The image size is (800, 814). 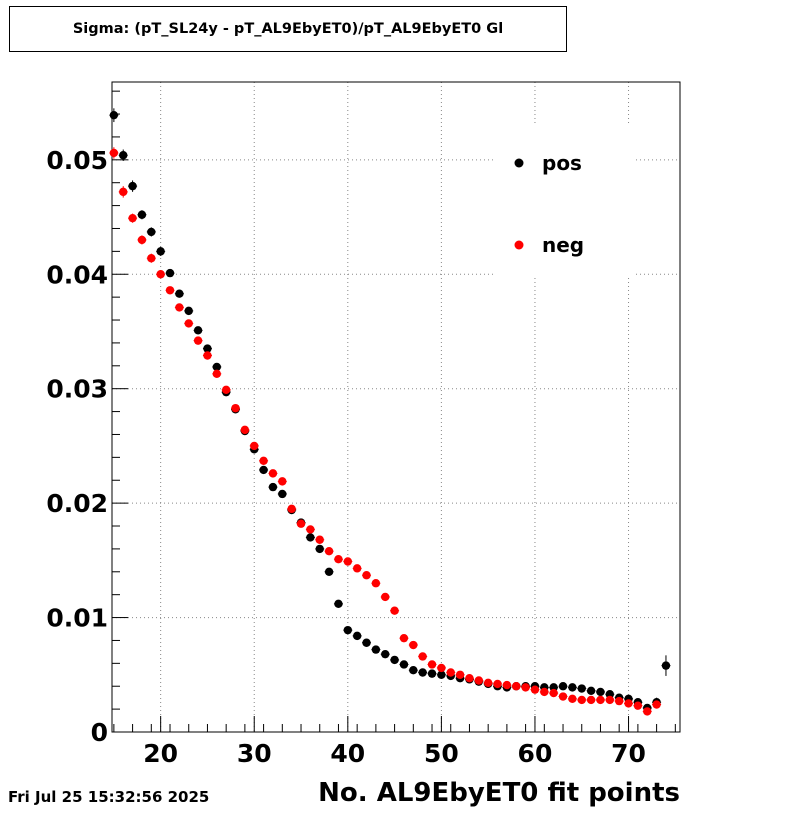 What do you see at coordinates (441, 753) in the screenshot?
I see `x-tick-label: 50` at bounding box center [441, 753].